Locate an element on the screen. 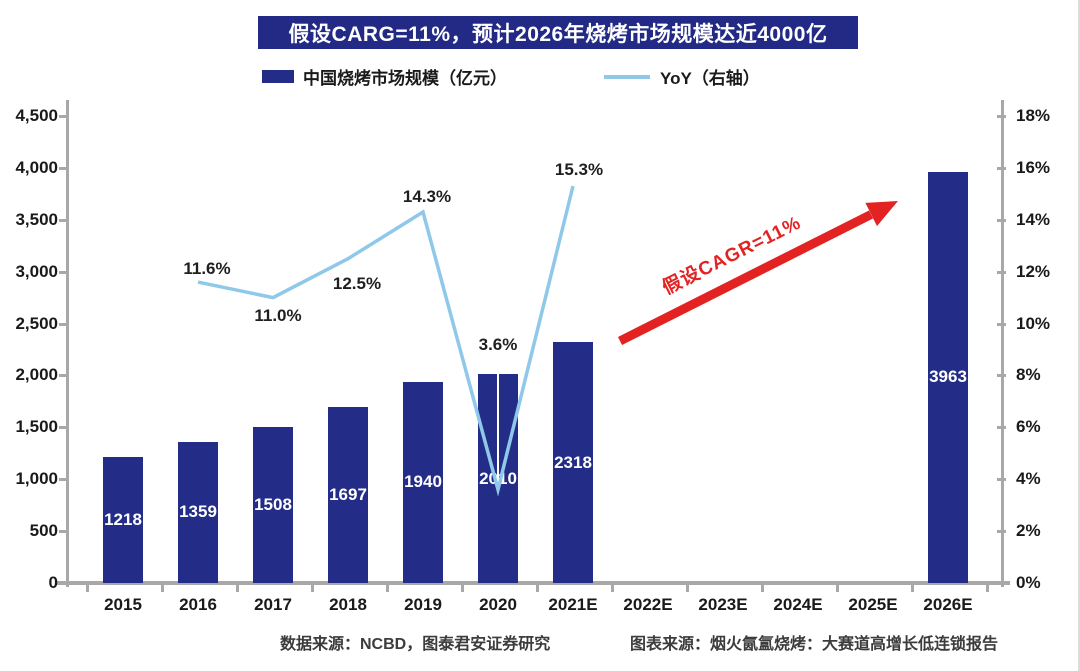 The width and height of the screenshot is (1080, 671). bar-value-label: 2318 is located at coordinates (573, 462).